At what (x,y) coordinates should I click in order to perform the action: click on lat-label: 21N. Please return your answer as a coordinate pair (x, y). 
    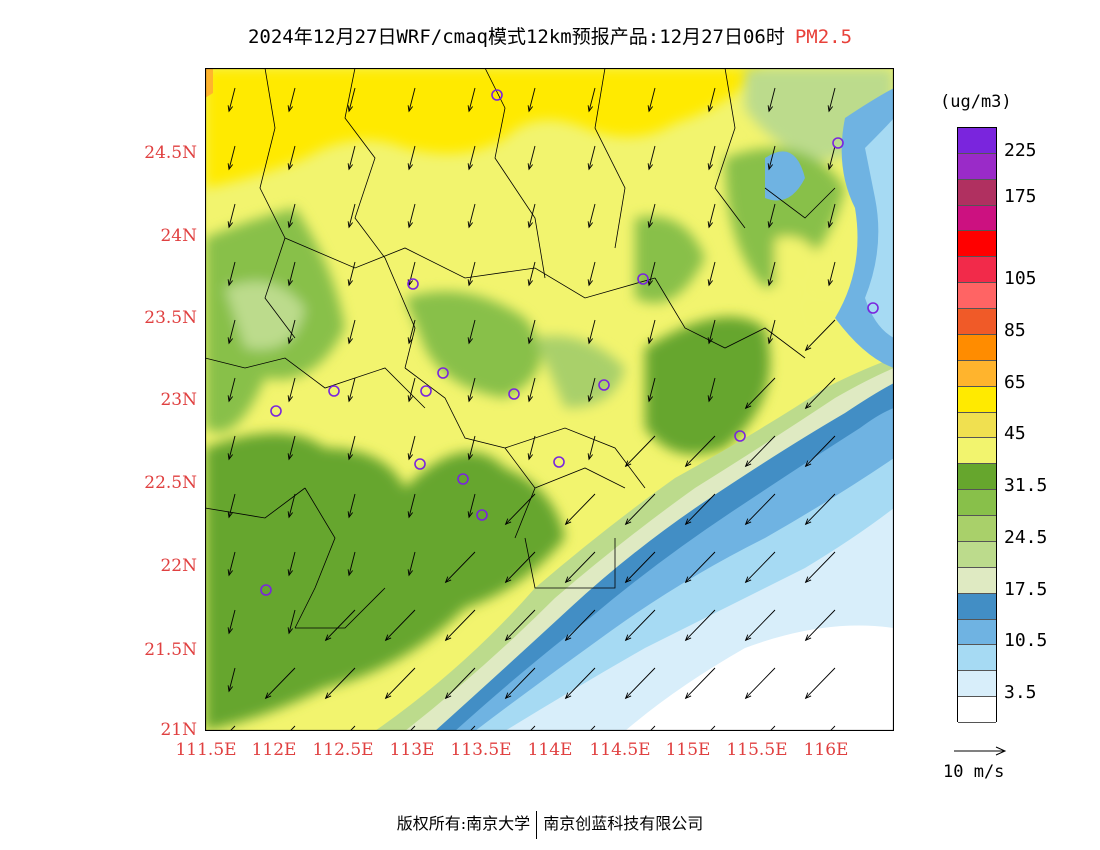
    Looking at the image, I should click on (178, 730).